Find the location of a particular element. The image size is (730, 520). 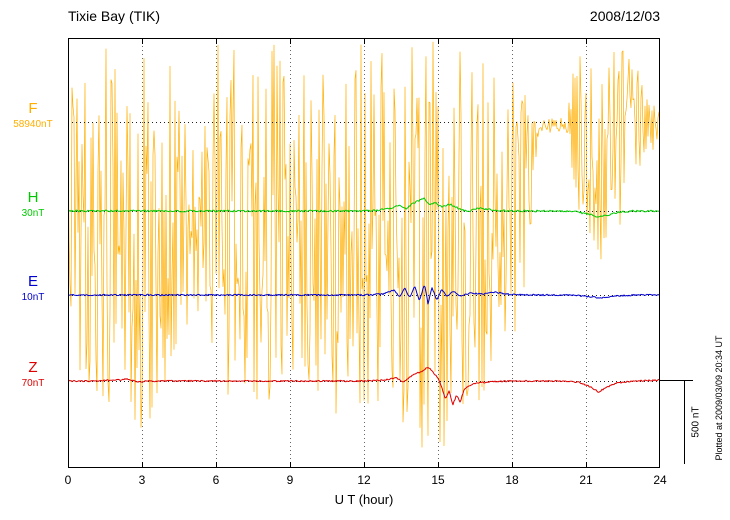

x-tick-label: 0 is located at coordinates (68, 480).